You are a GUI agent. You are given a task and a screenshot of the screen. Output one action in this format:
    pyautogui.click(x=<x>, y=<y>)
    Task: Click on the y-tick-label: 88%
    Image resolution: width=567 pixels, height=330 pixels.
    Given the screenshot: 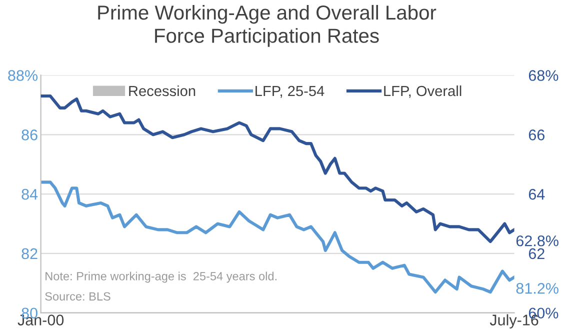 What is the action you would take?
    pyautogui.click(x=23, y=75)
    